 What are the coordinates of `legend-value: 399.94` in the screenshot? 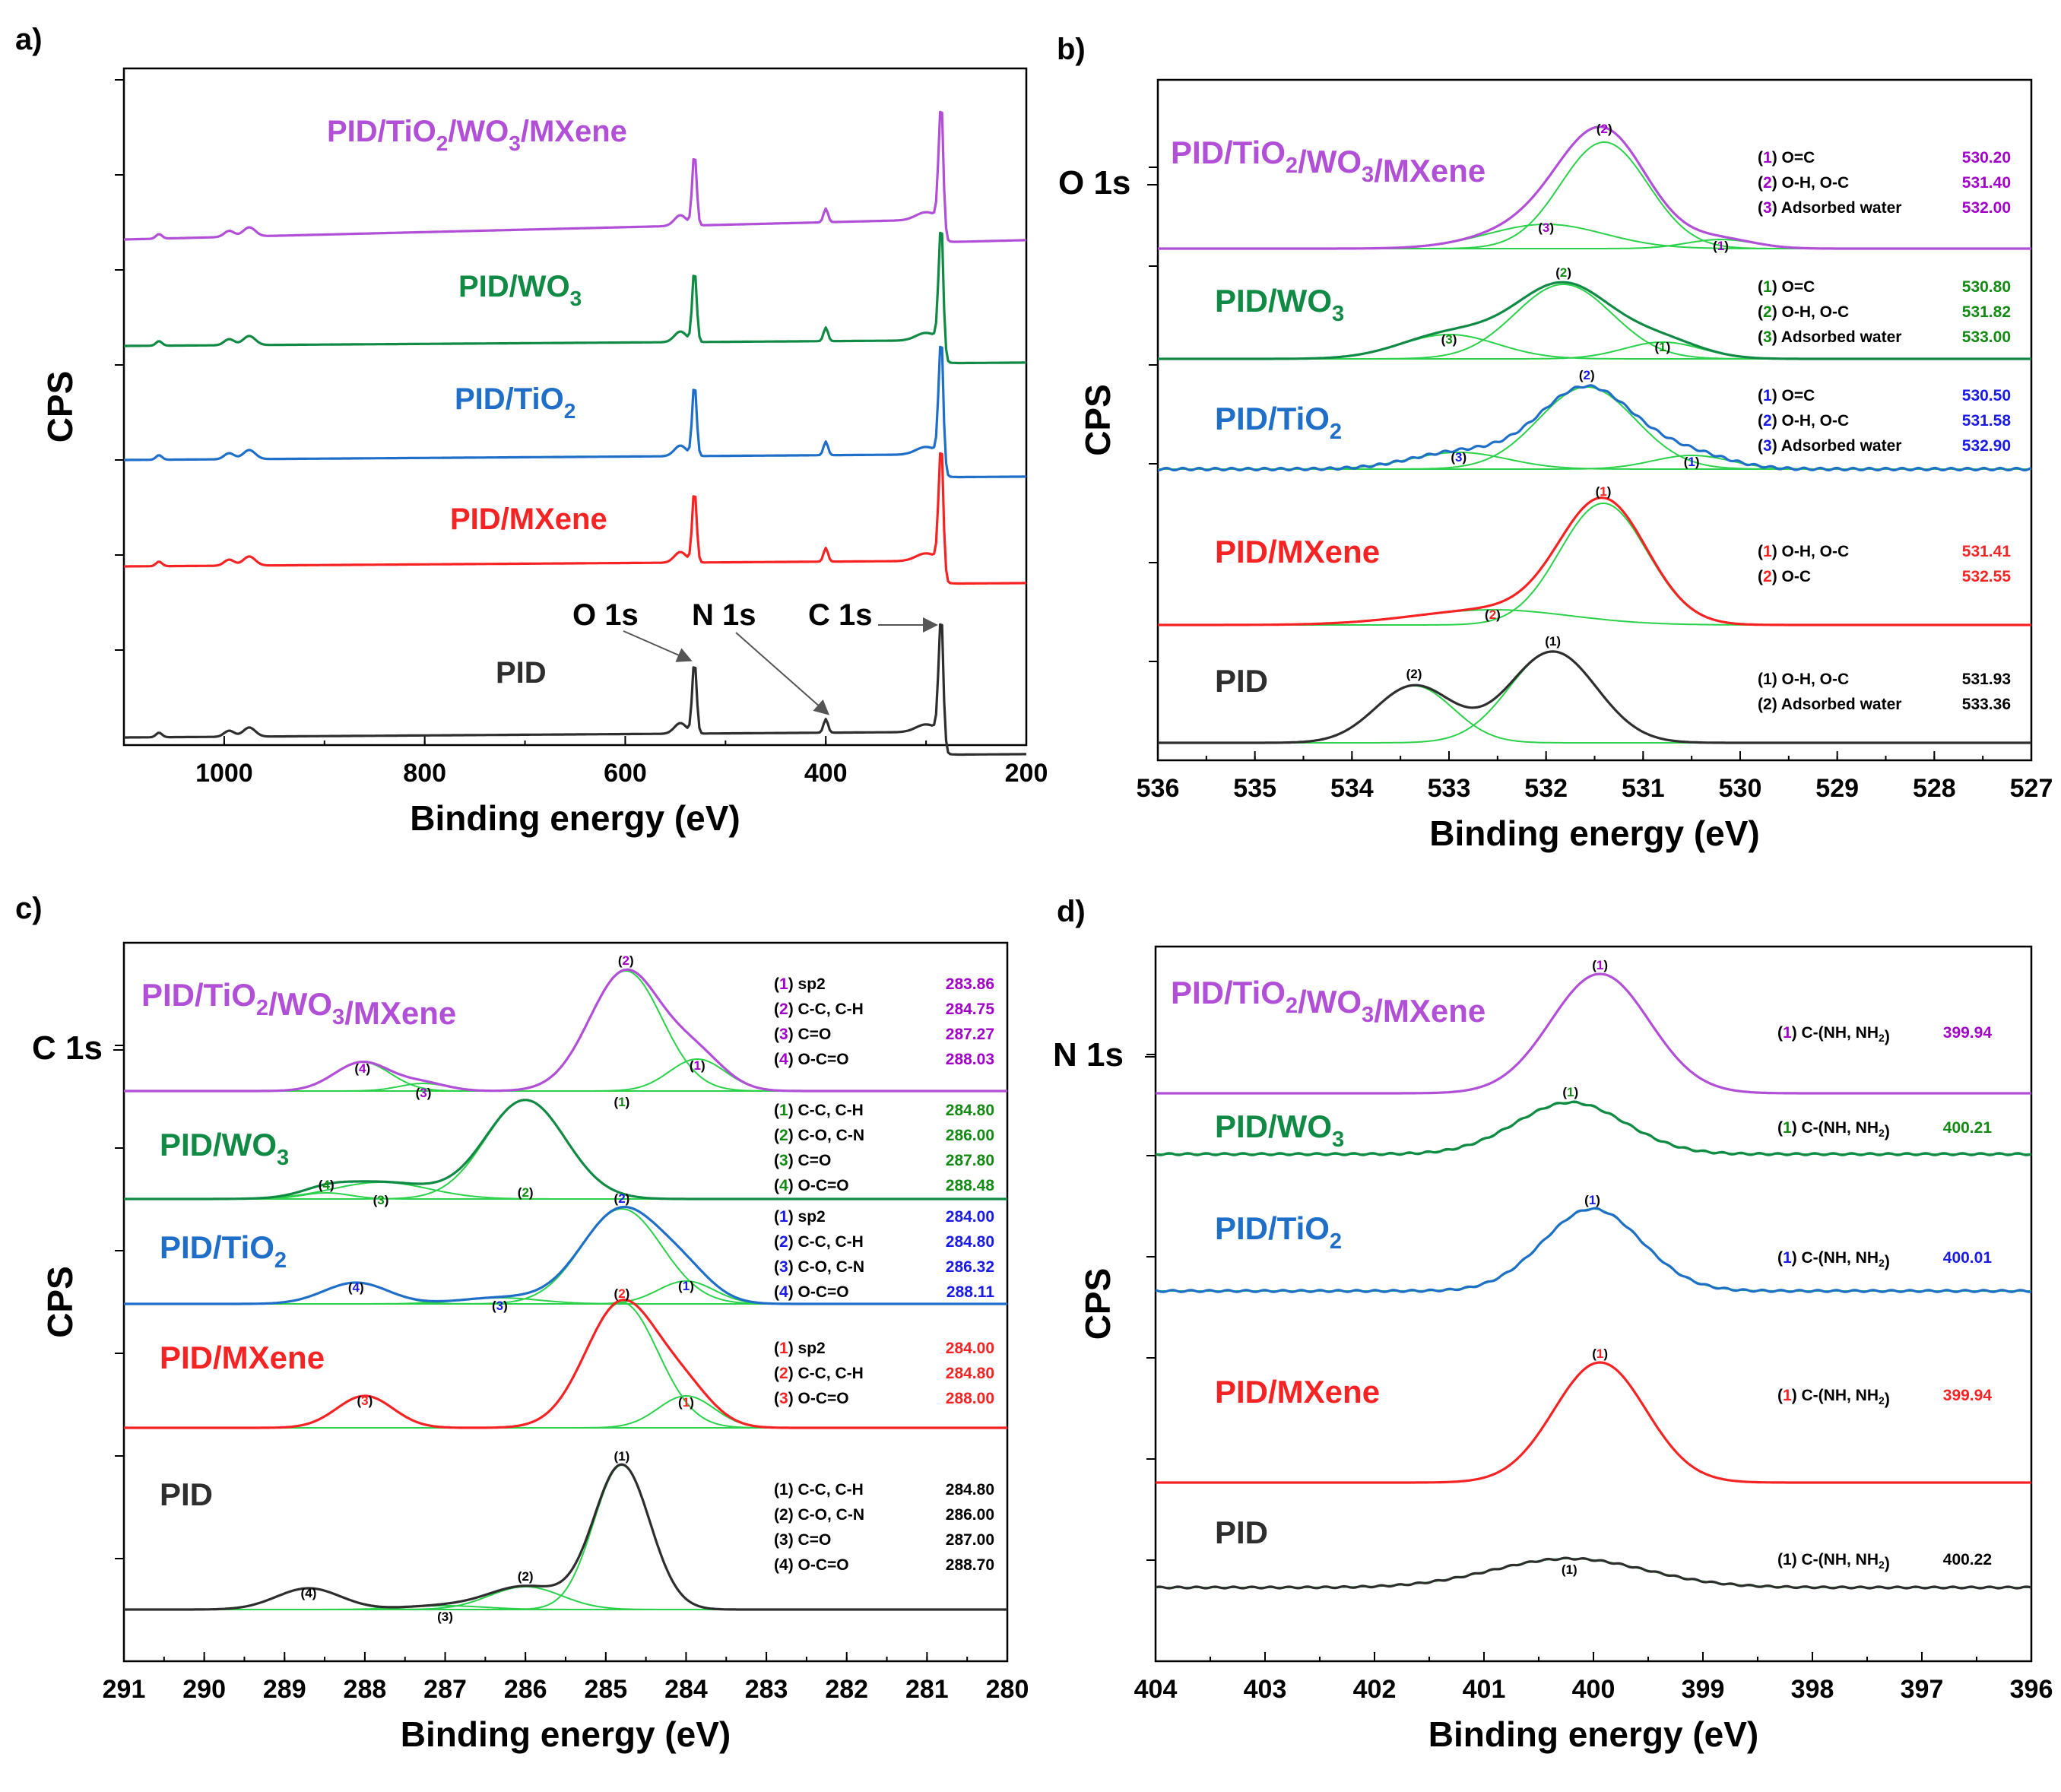 It's located at (1968, 1033).